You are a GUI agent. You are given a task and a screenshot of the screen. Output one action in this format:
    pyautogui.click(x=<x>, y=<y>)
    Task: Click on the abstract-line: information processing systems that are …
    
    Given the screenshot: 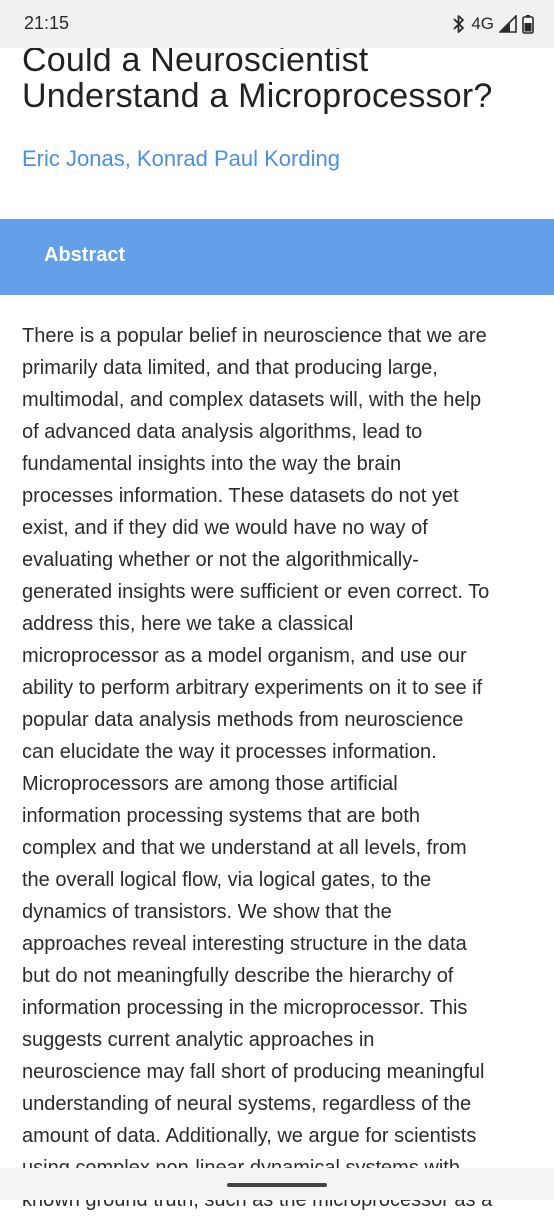 What is the action you would take?
    pyautogui.click(x=221, y=816)
    